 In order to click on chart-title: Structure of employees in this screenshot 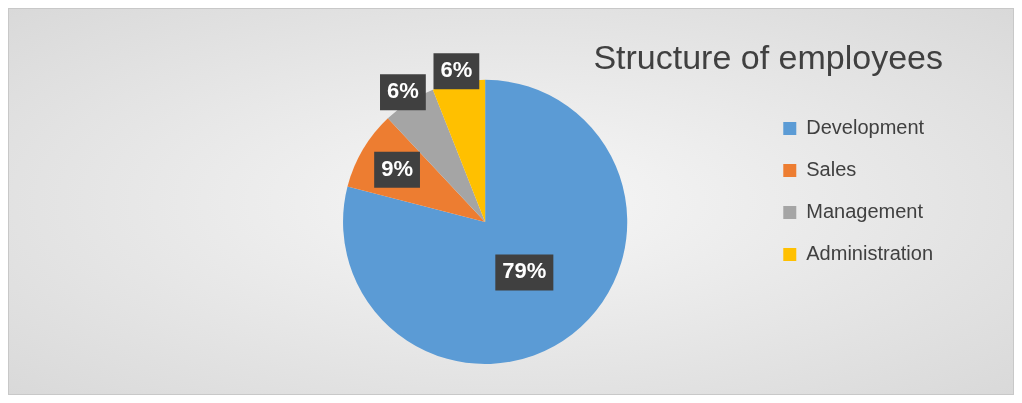, I will do `click(768, 56)`.